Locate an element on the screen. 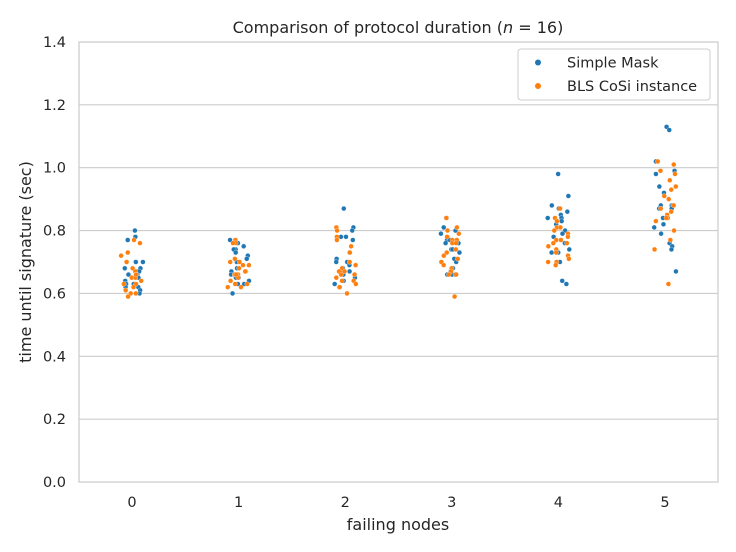 The width and height of the screenshot is (736, 552). legend-label-bls-cosi: BLS CoSi instance is located at coordinates (632, 87).